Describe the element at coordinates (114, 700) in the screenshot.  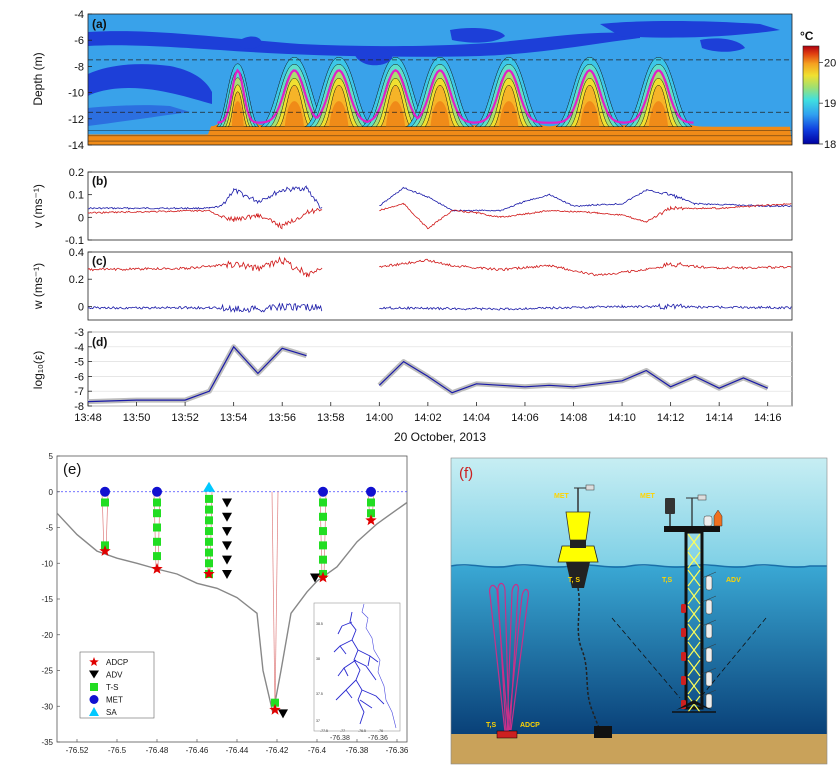
I see `legend-label: MET` at that location.